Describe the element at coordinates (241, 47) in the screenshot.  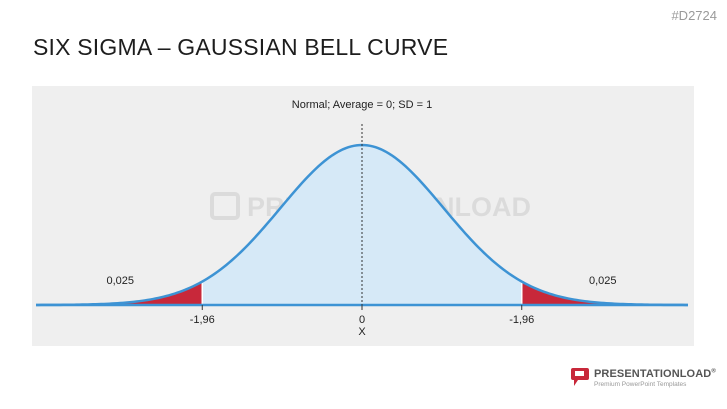
I see `slide-title: SIX SIGMA – GAUSSIAN BELL CURVE` at that location.